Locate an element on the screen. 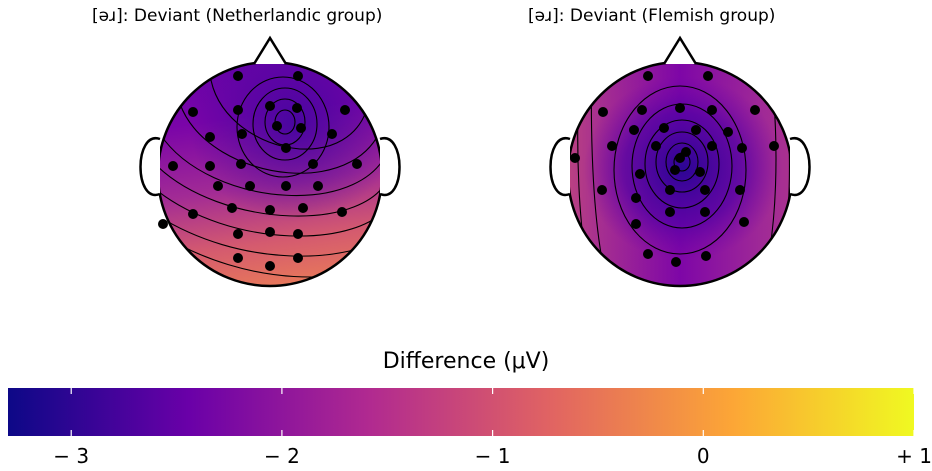 The width and height of the screenshot is (932, 471). colorbar-tick-label: − 1 is located at coordinates (492, 456).